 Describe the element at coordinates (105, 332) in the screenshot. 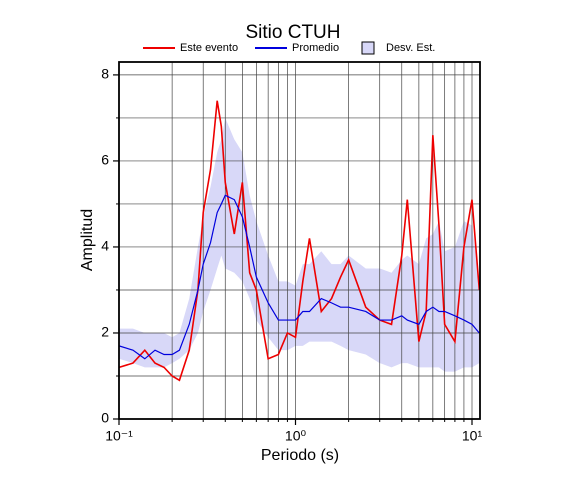

I see `y-tick-label: 2` at that location.